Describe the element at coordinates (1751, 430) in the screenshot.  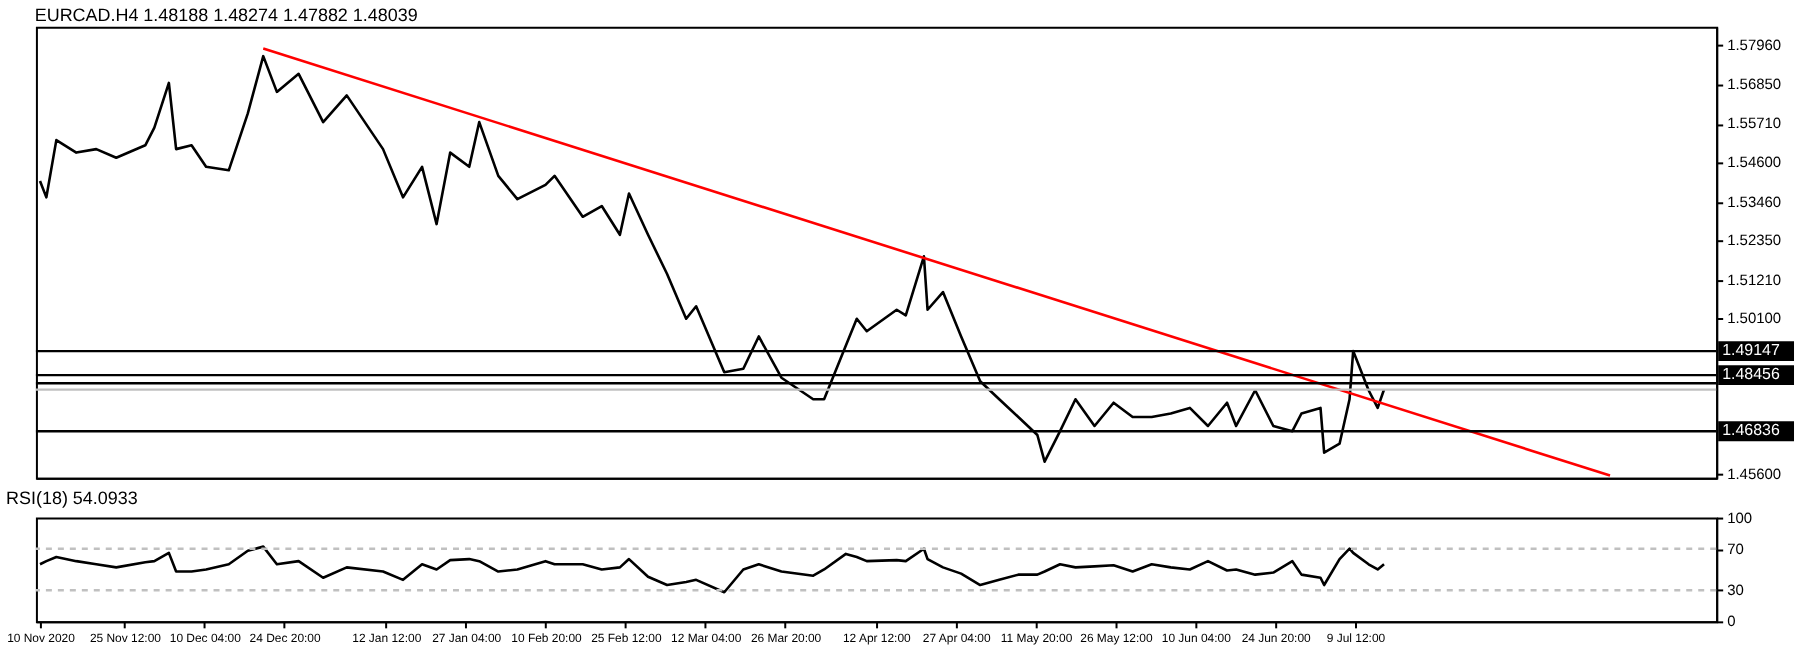
I see `ref-line-label: 1.46836` at that location.